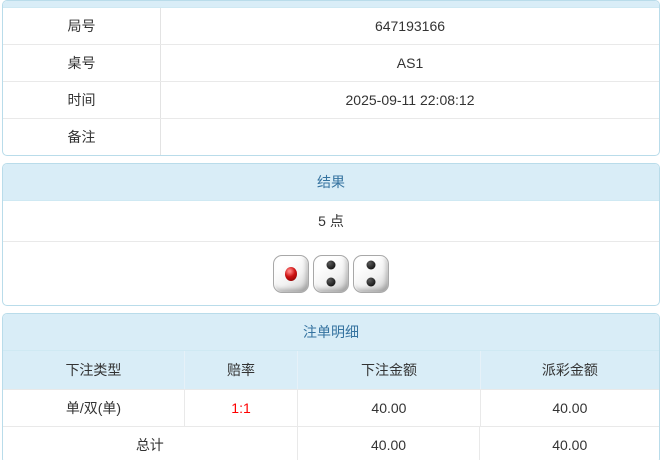 The width and height of the screenshot is (667, 460). Describe the element at coordinates (82, 137) in the screenshot. I see `remark-label: 备注` at that location.